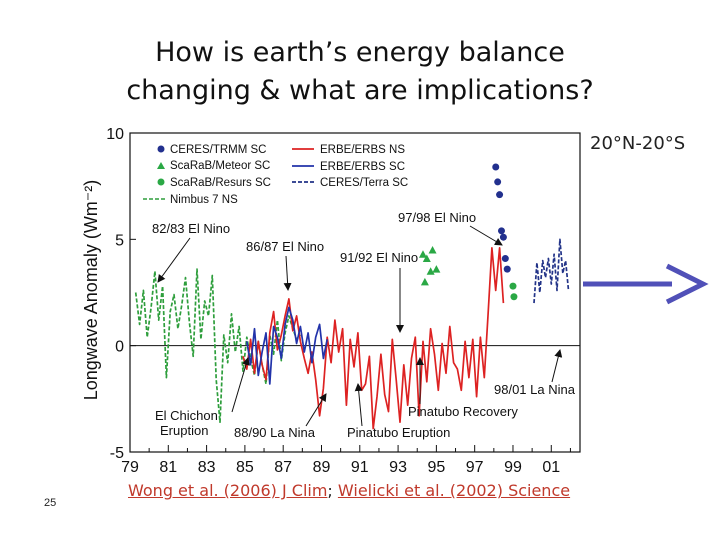 The height and width of the screenshot is (540, 720). What do you see at coordinates (398, 432) in the screenshot?
I see `annotation-pinatubo-eruption: Pinatubo Eruption` at bounding box center [398, 432].